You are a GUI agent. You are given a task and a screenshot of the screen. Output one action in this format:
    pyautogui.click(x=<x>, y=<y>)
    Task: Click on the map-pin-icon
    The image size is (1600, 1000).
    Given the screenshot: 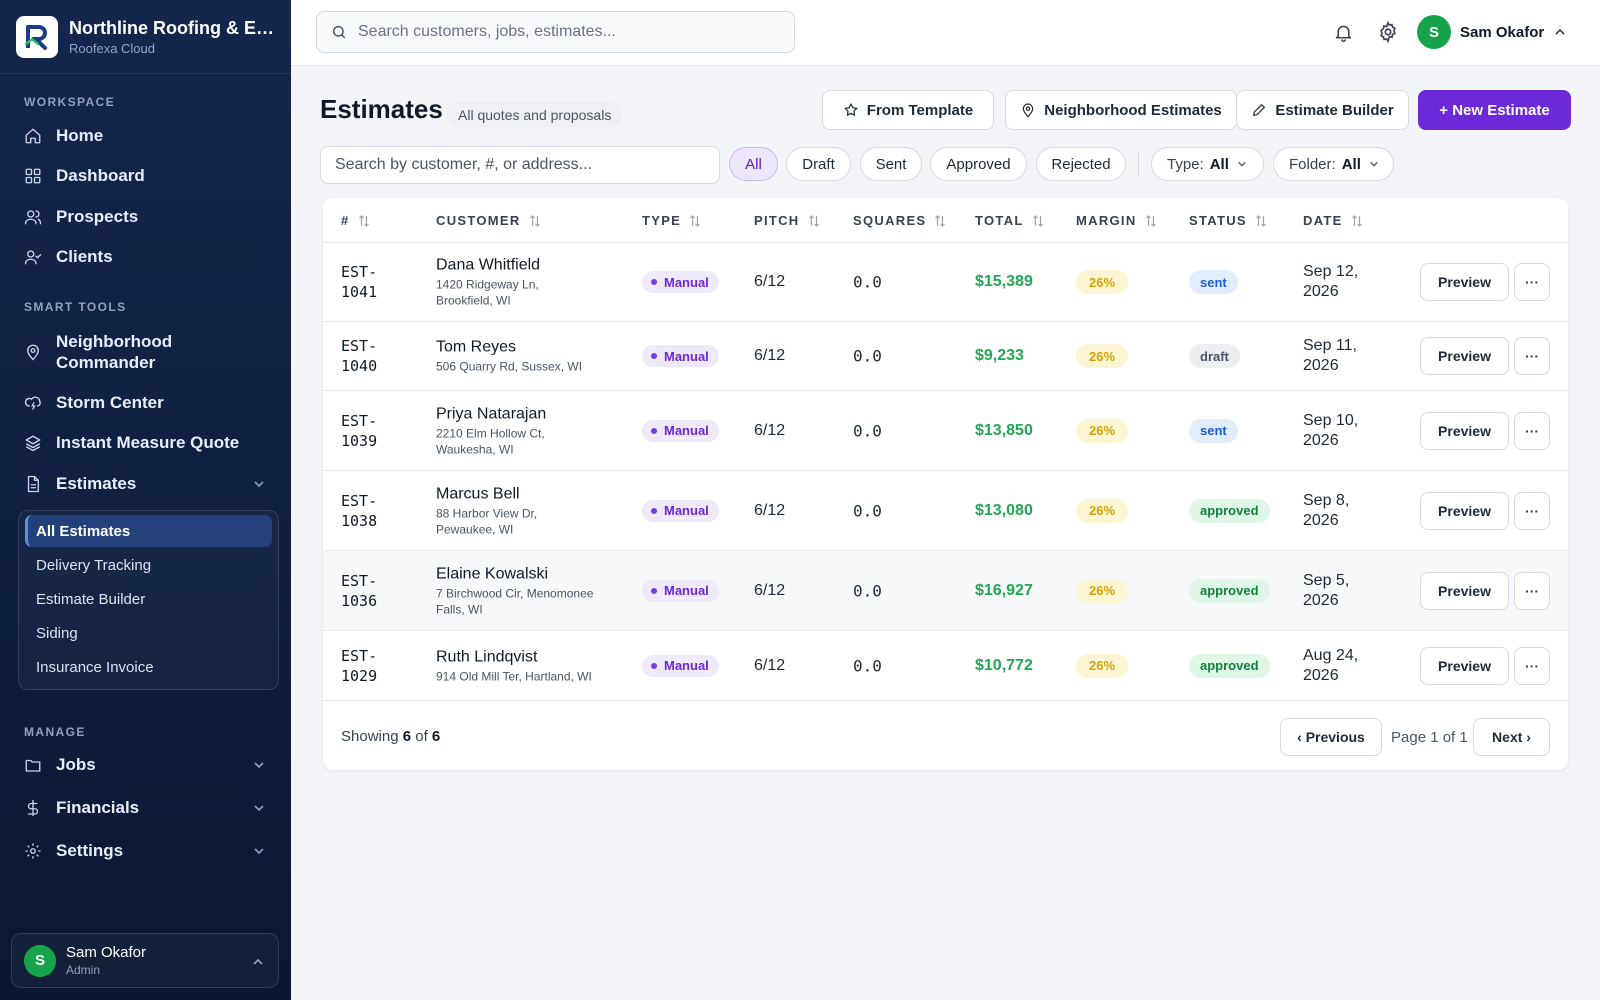 What is the action you would take?
    pyautogui.click(x=33, y=352)
    